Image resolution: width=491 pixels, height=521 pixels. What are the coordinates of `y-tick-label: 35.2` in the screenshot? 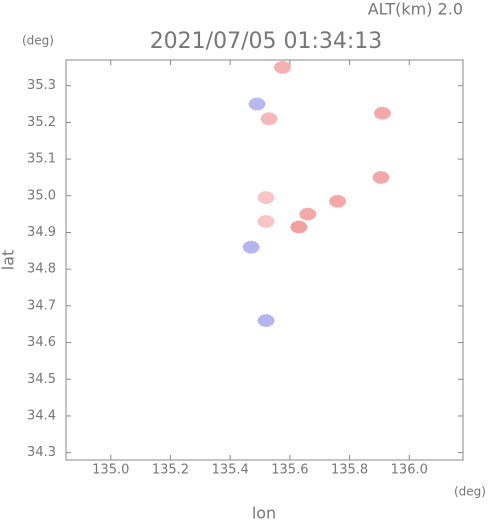 It's located at (41, 122).